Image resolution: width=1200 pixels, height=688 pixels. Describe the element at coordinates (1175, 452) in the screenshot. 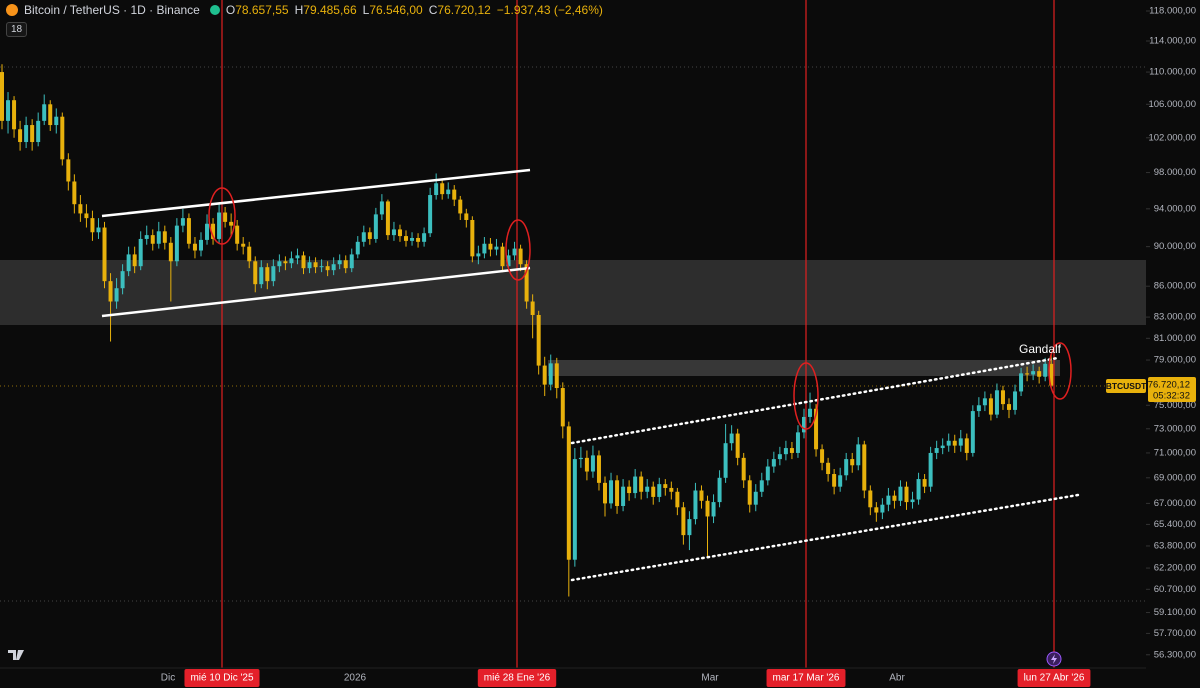

I see `y-tick-label: 71.000,00` at that location.